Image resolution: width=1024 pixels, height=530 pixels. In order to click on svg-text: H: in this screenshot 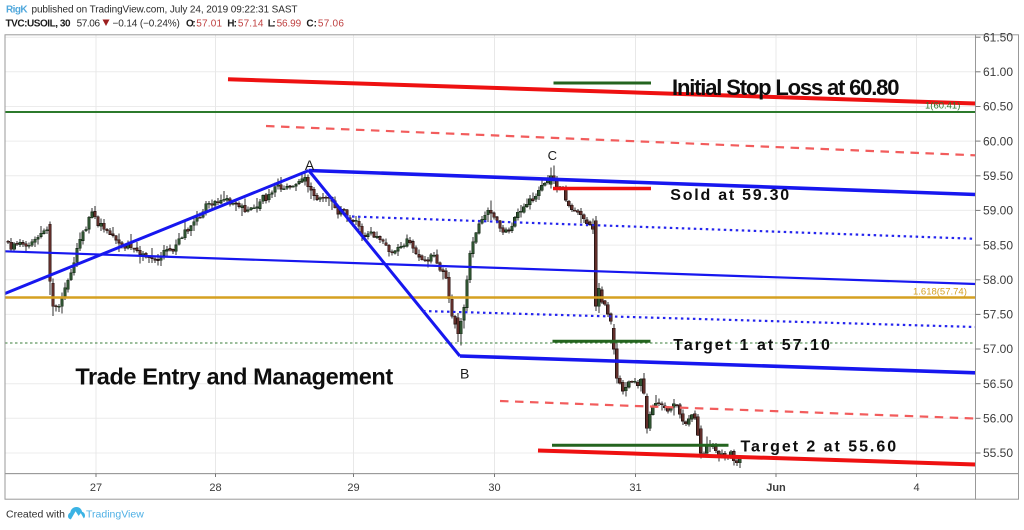, I will do `click(232, 24)`.